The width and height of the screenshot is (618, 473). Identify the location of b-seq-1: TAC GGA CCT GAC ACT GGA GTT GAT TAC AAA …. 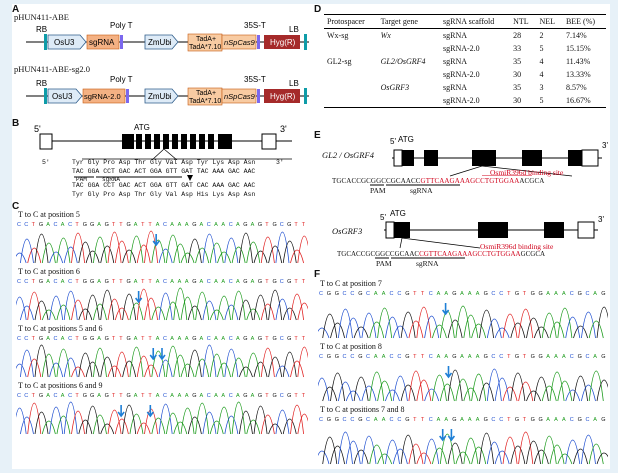
(164, 171).